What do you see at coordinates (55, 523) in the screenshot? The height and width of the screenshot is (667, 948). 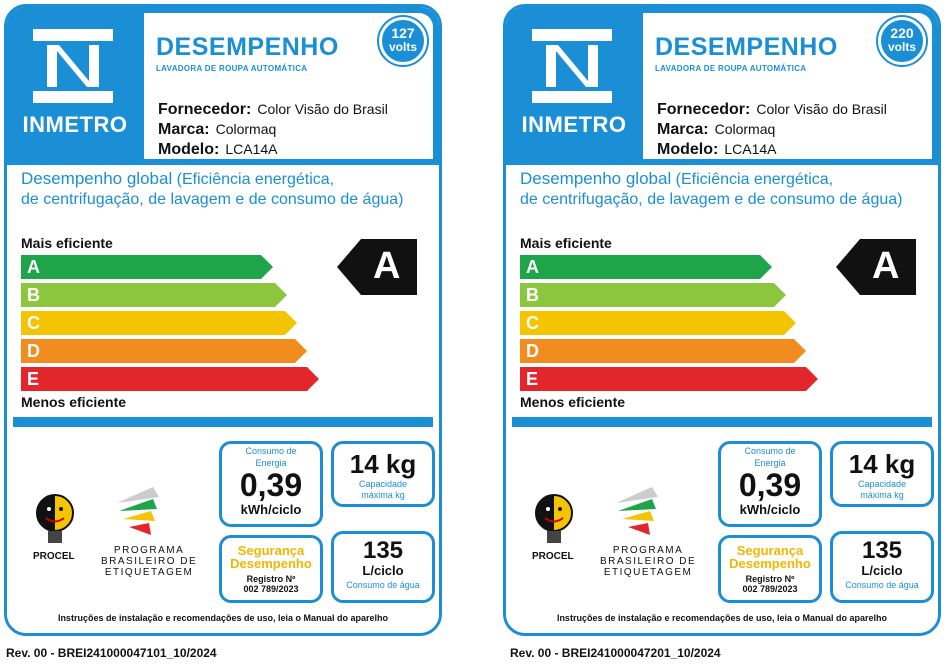 I see `procel-icon` at bounding box center [55, 523].